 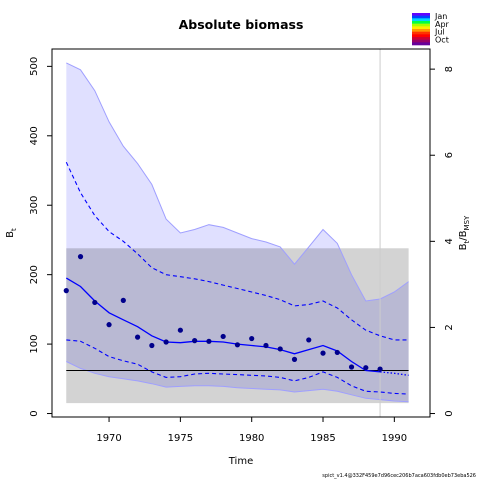 What do you see at coordinates (34, 205) in the screenshot?
I see `y-tick-label: 300` at bounding box center [34, 205].